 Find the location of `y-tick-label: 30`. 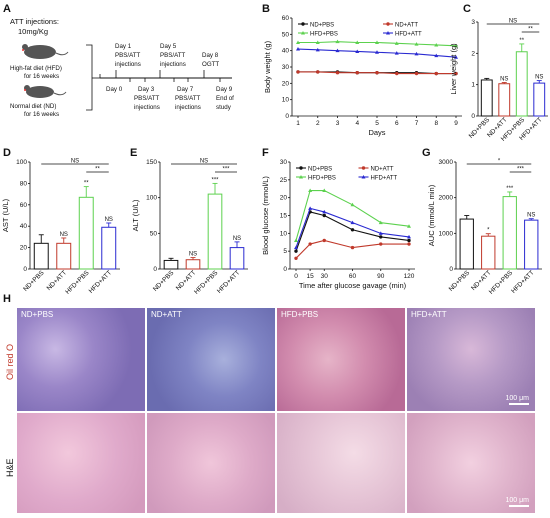

y-tick-label: 30 is located at coordinates (284, 162).